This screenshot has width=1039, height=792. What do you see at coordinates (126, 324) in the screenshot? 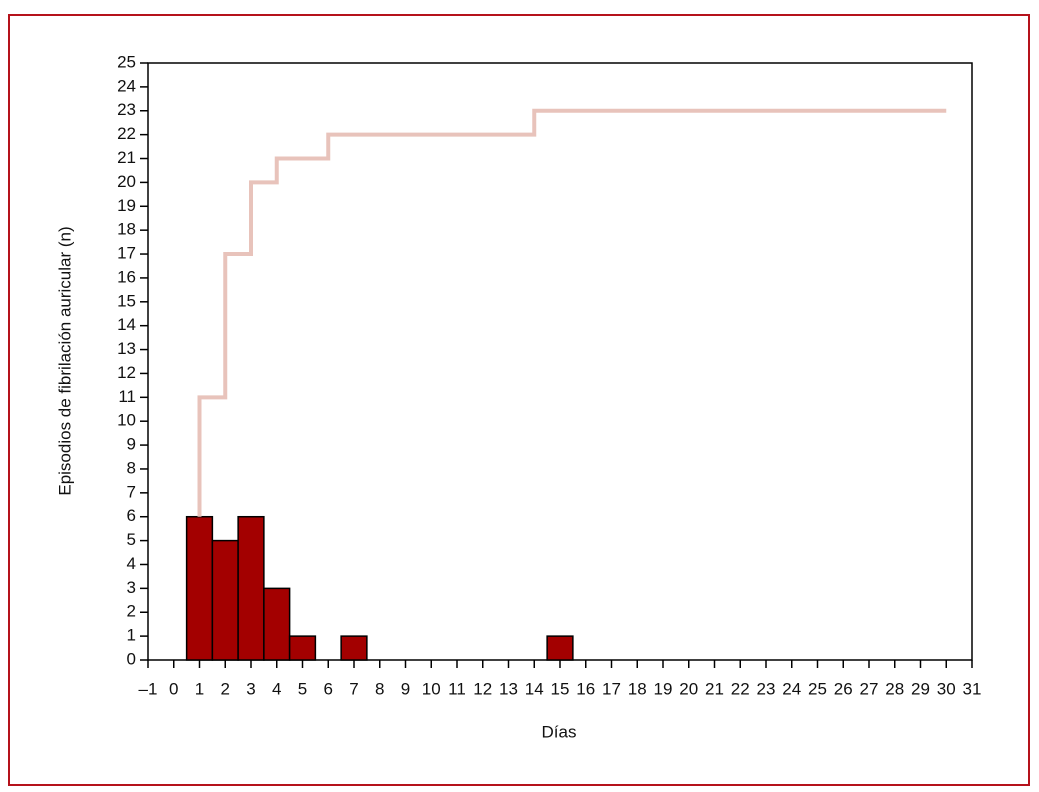
I see `y-tick-label: 14` at bounding box center [126, 324].